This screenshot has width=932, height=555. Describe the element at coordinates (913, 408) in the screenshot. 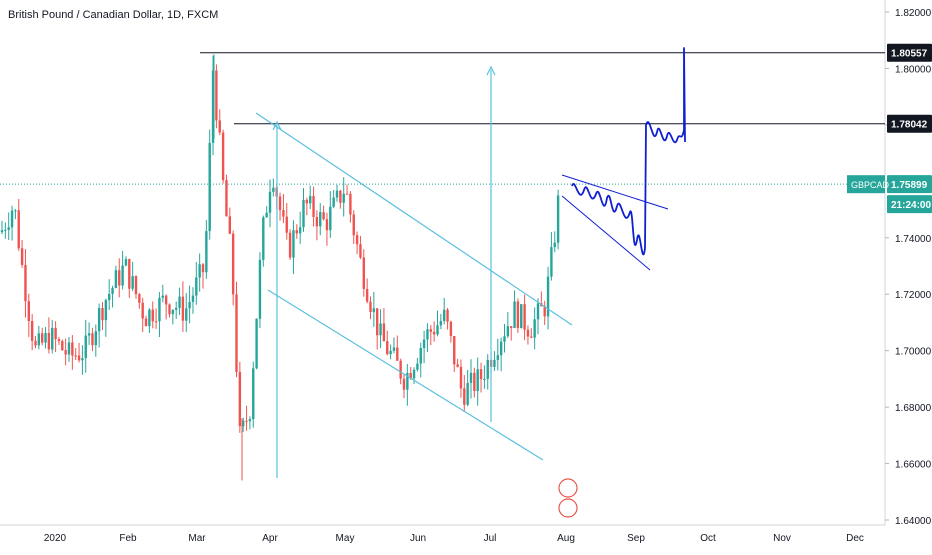

I see `price-tick-label: 1.68000` at that location.